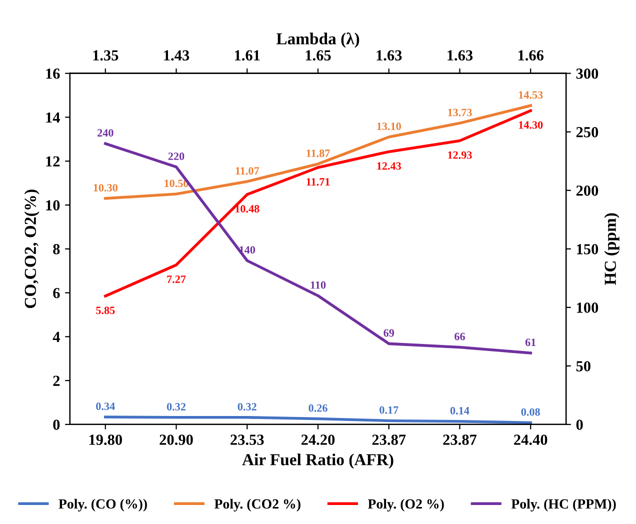  Describe the element at coordinates (389, 126) in the screenshot. I see `data-label: 13.10` at that location.